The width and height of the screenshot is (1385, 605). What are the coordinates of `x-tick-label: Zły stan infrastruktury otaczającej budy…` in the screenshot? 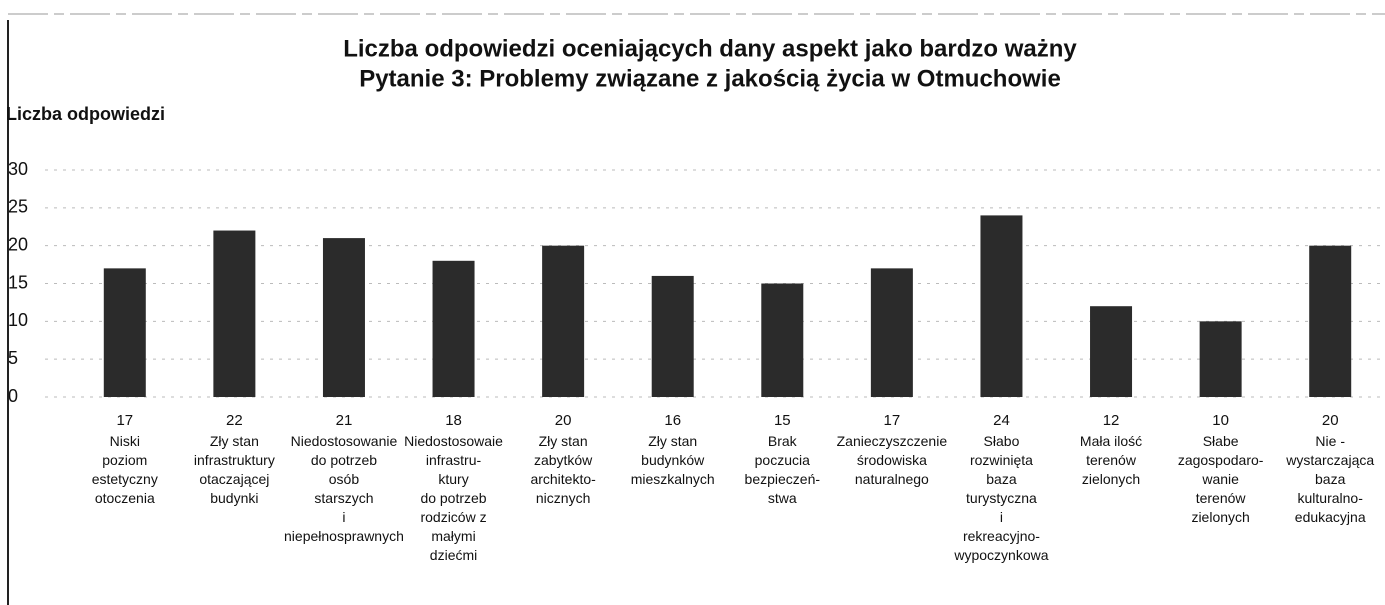 It's located at (234, 469).